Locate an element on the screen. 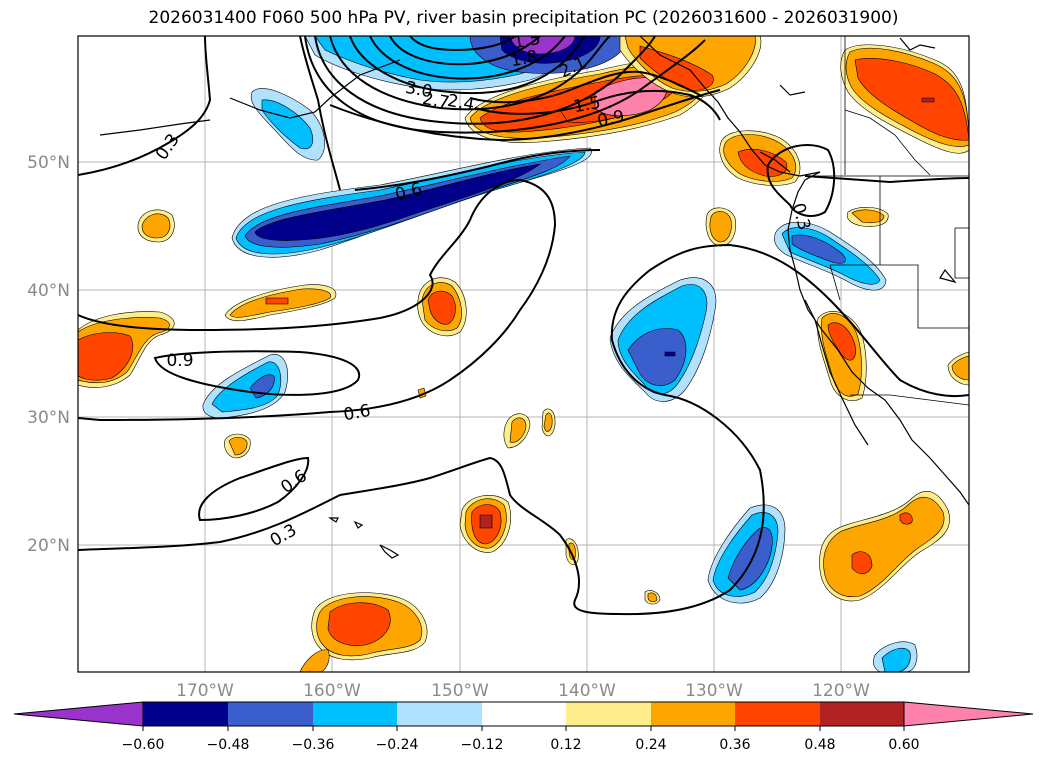 The image size is (1047, 765). colorbar-tick-label: −0.60 is located at coordinates (143, 745).